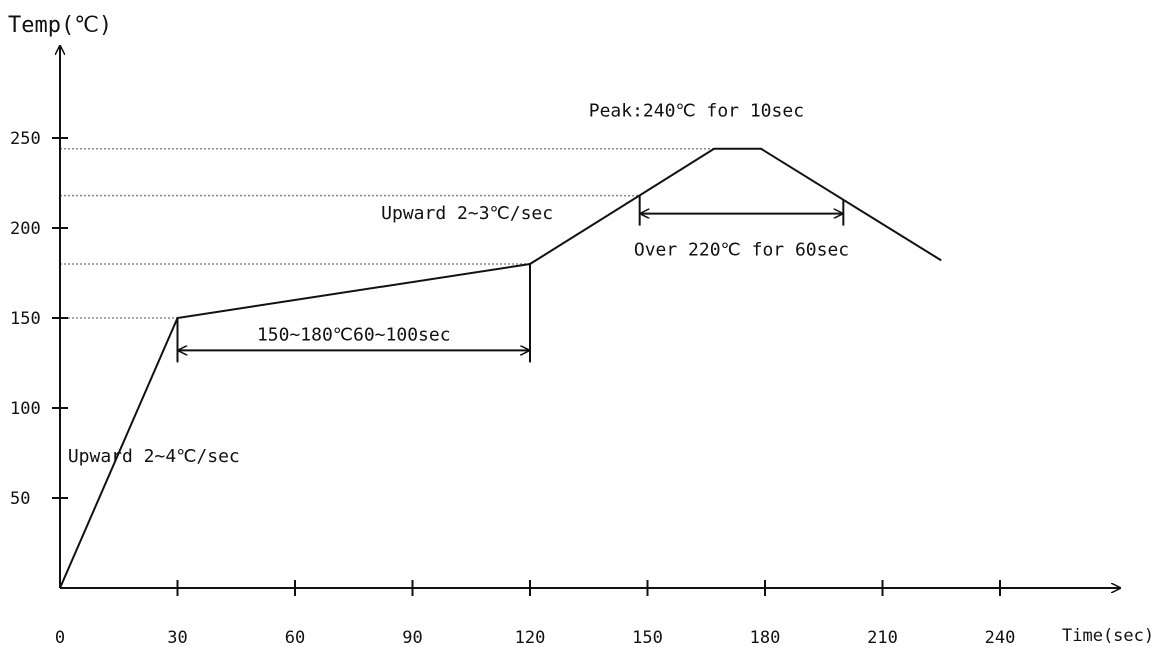 This screenshot has width=1172, height=647. Describe the element at coordinates (25, 409) in the screenshot. I see `y-tick-label: 100` at that location.